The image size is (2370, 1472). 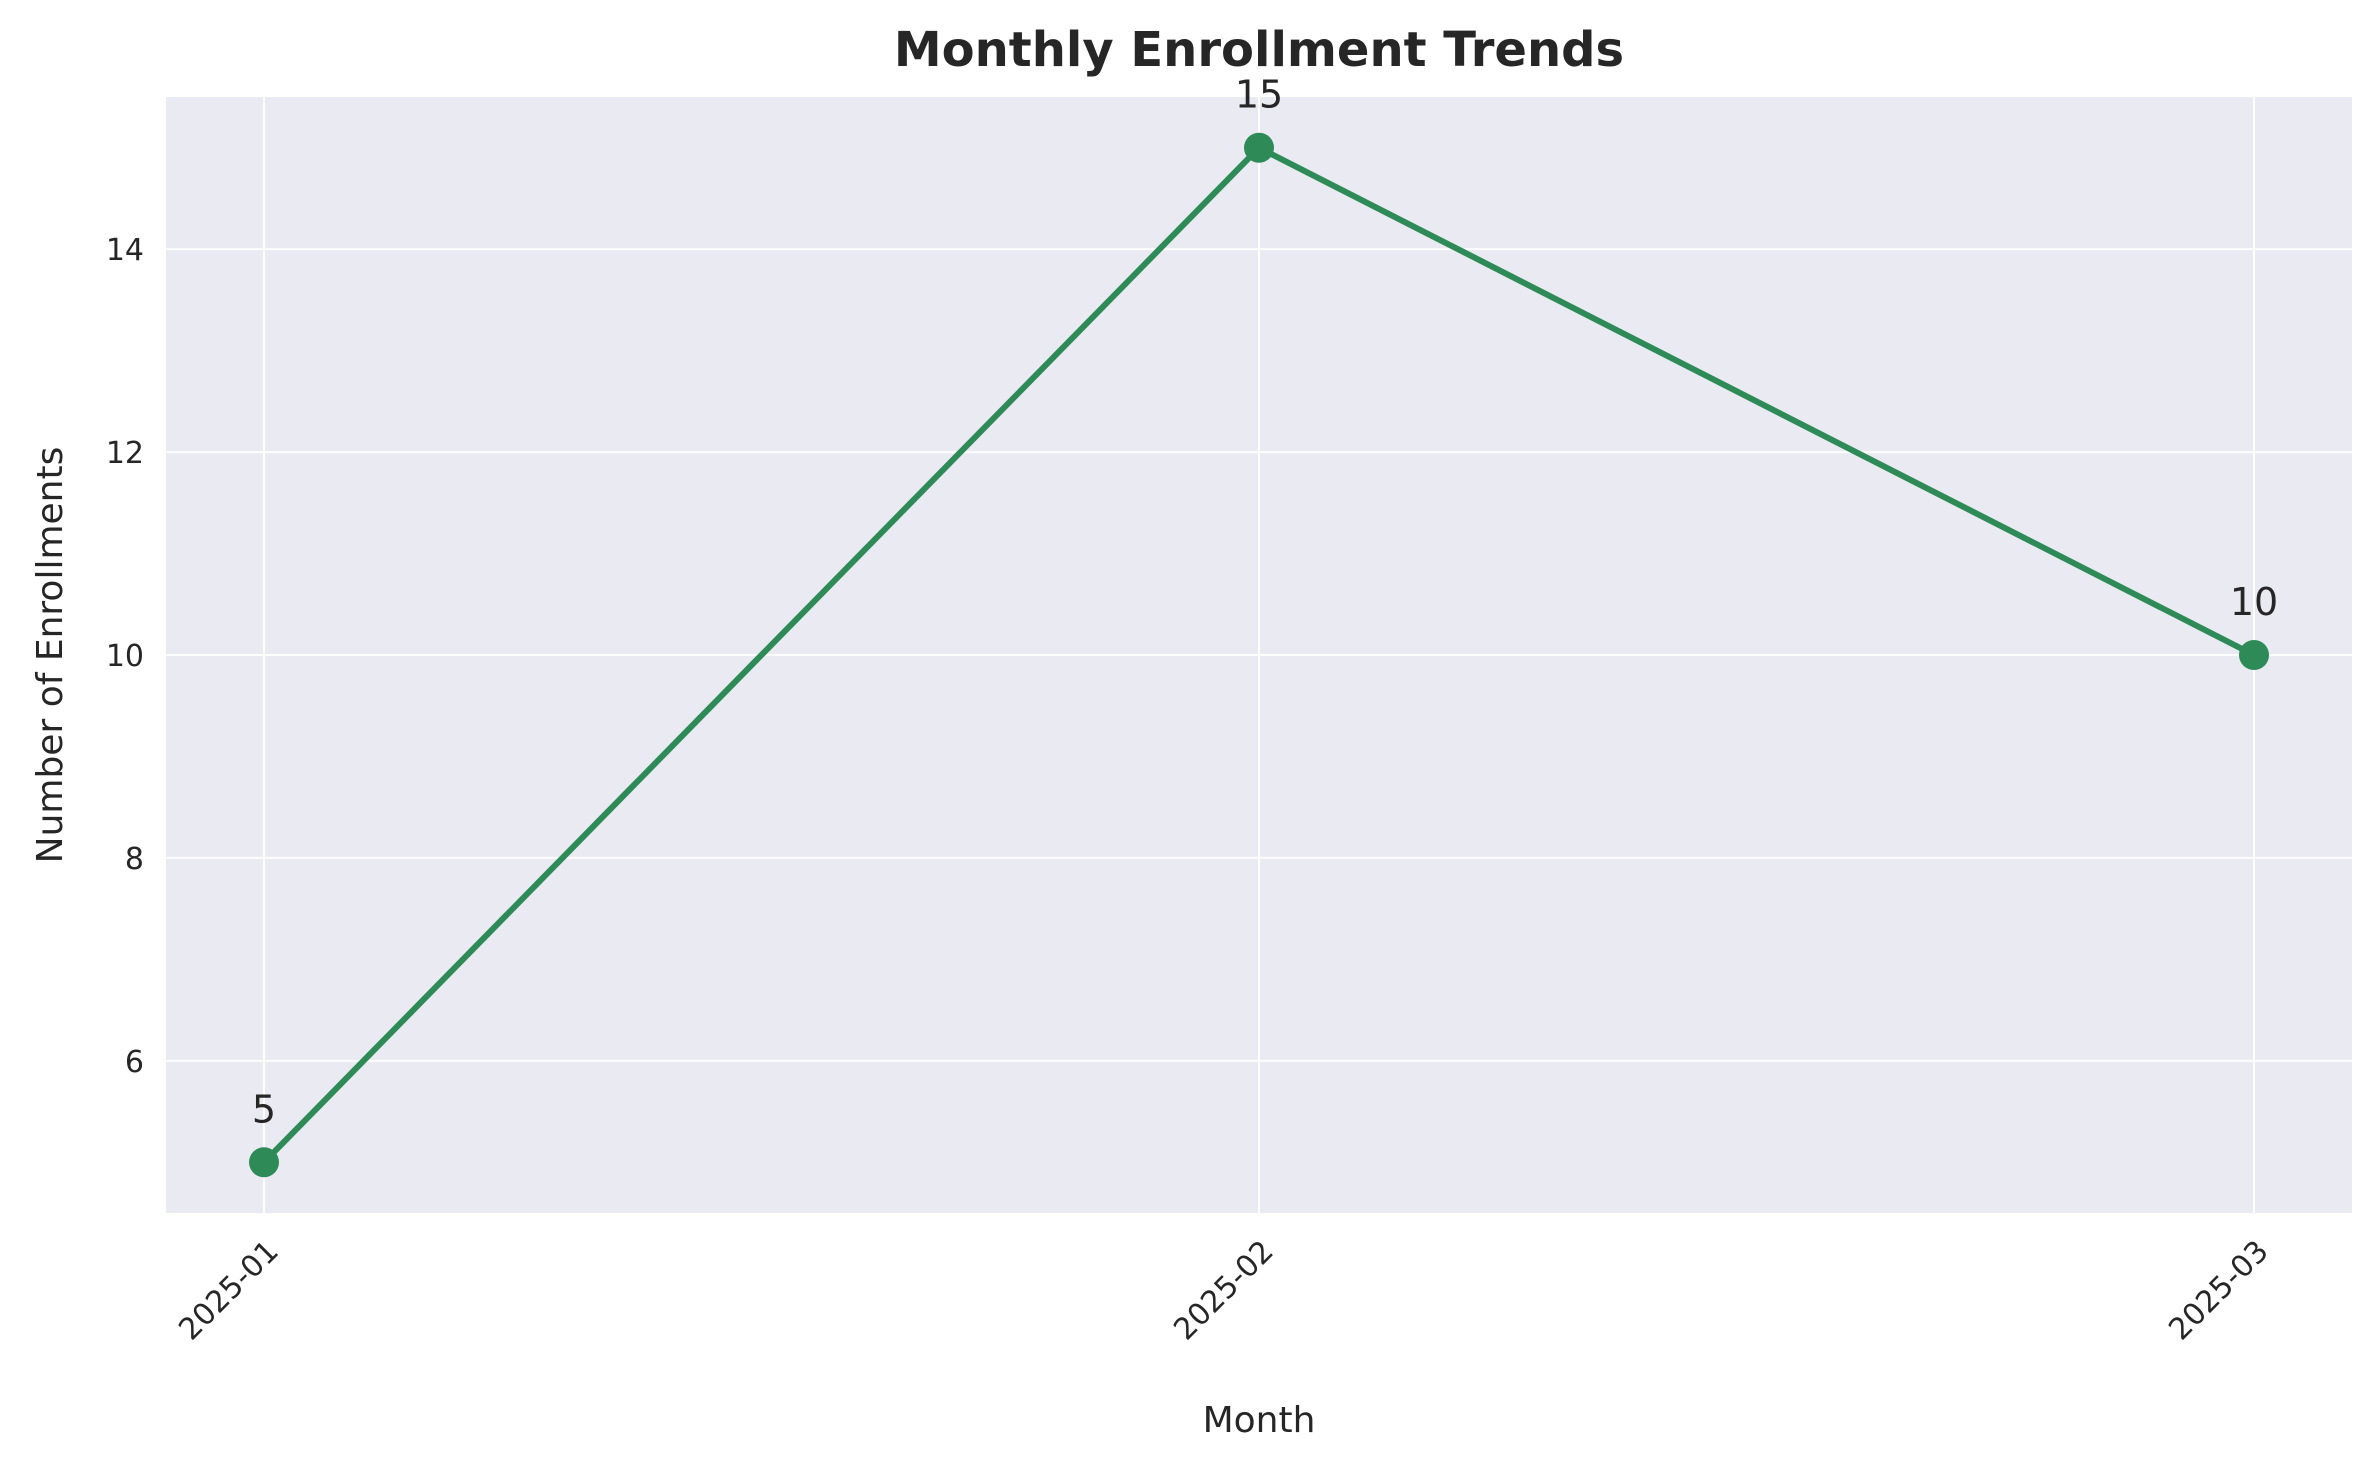 What do you see at coordinates (1259, 50) in the screenshot?
I see `chart-title: Monthly Enrollment Trends` at bounding box center [1259, 50].